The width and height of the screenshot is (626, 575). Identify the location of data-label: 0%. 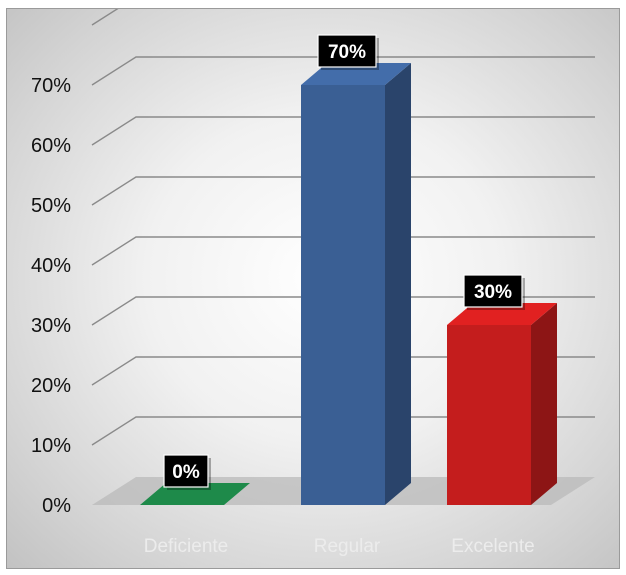
(187, 472).